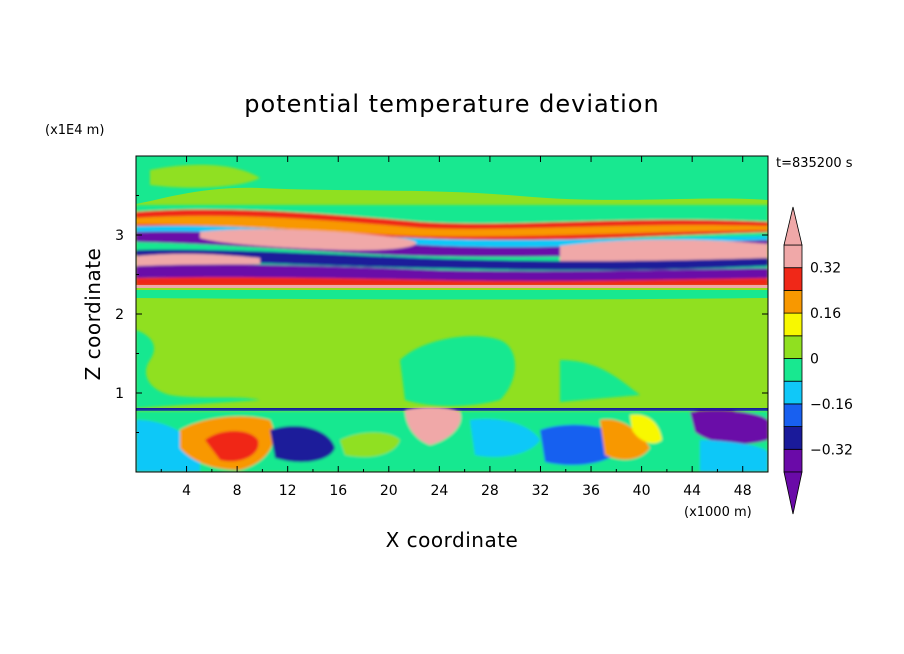  What do you see at coordinates (205, 176) in the screenshot?
I see `field-upper-lime` at bounding box center [205, 176].